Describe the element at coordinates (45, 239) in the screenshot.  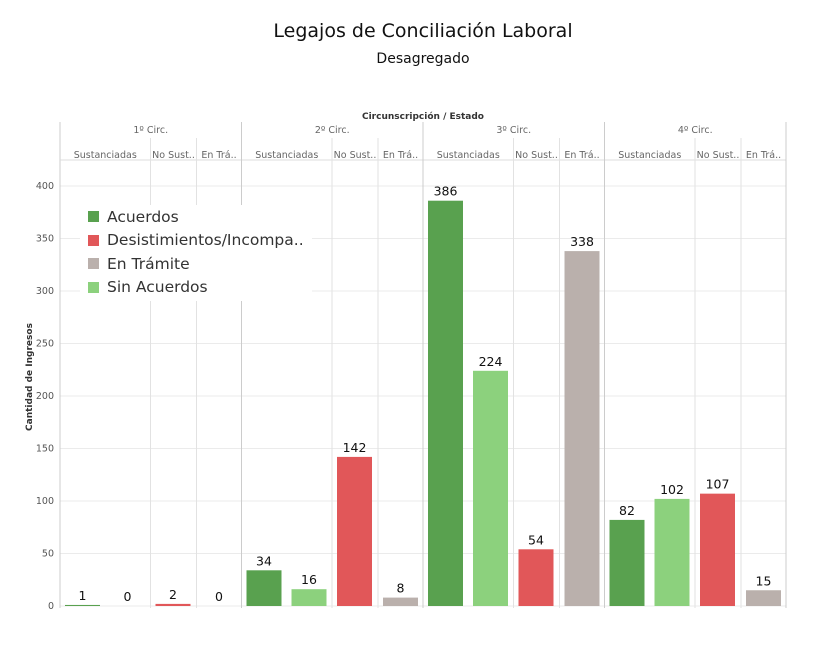
I see `y-tick-label: 350` at that location.